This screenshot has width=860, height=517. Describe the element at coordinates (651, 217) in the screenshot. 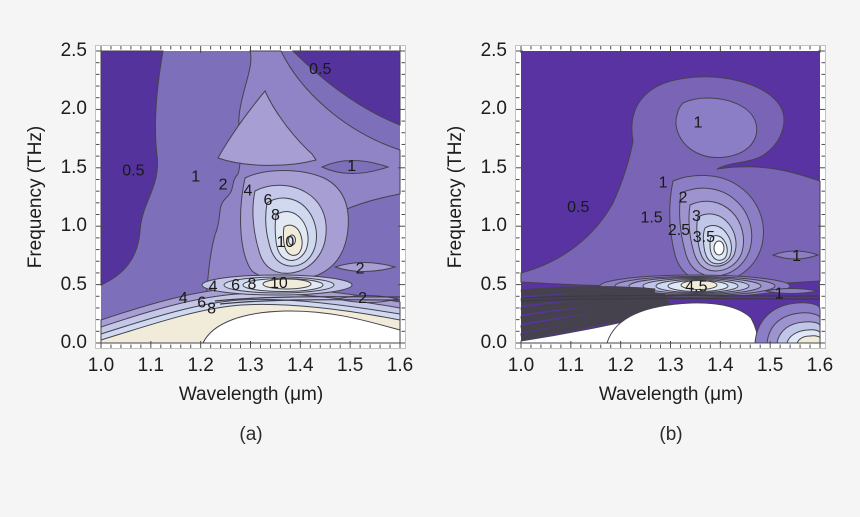

I see `contour-level-label: 1.5` at that location.